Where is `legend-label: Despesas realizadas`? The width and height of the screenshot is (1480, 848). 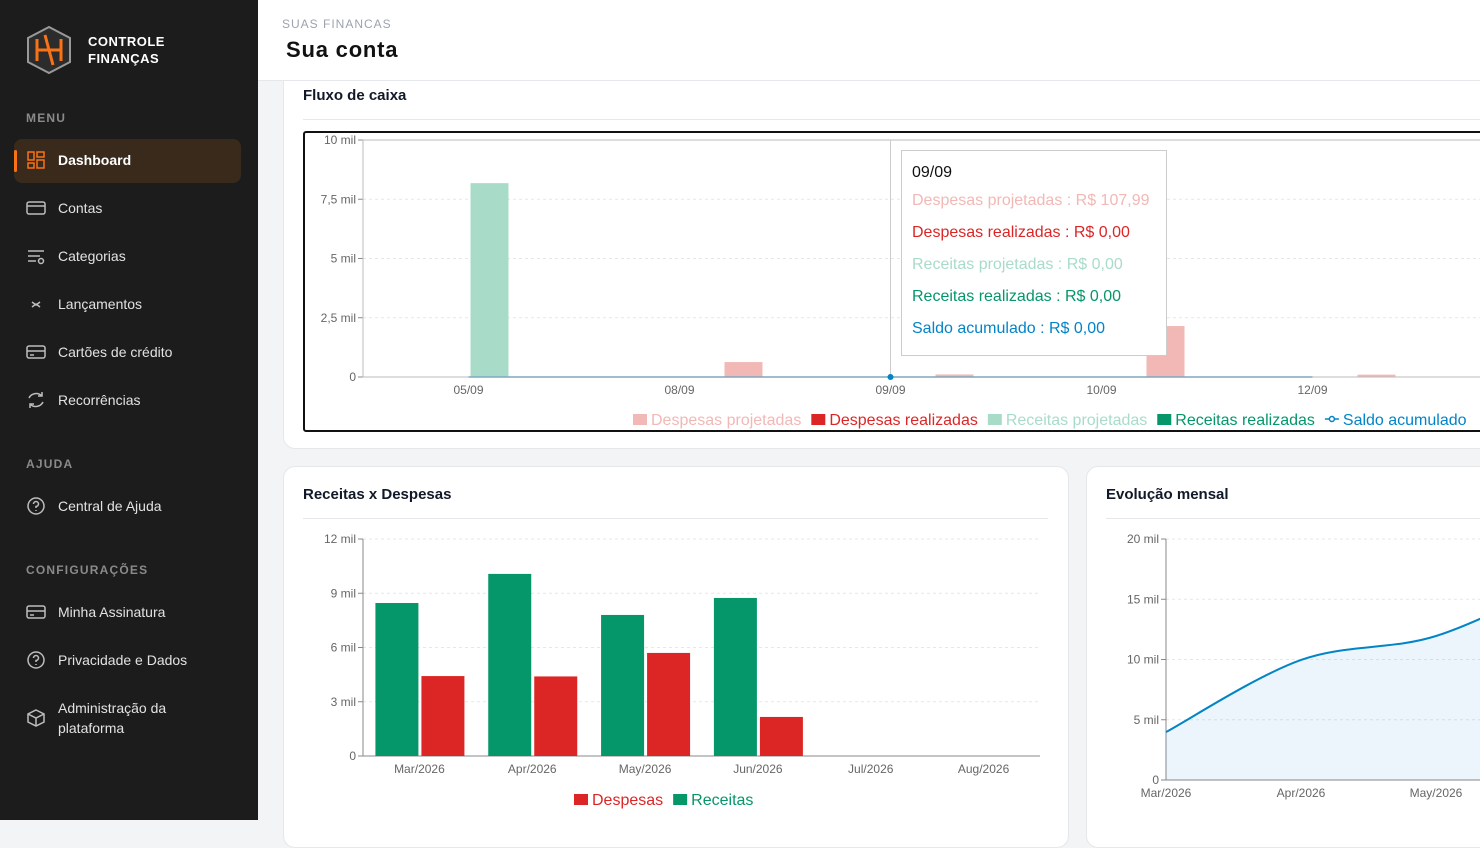
legend-label: Despesas realizadas is located at coordinates (903, 420).